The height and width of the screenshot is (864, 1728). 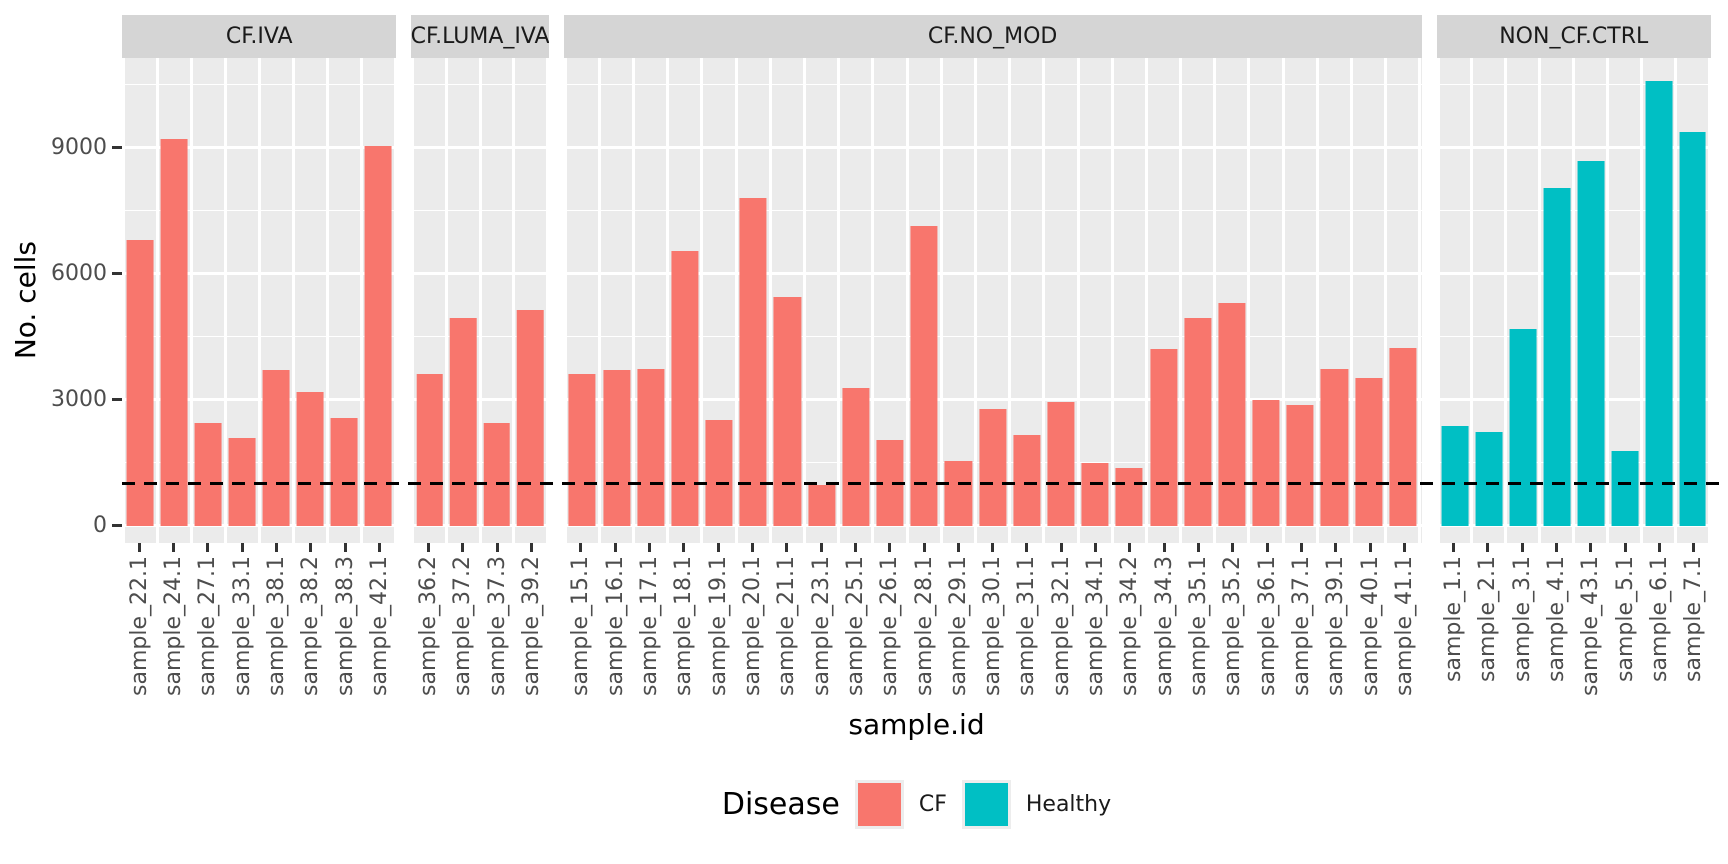 What do you see at coordinates (1233, 634) in the screenshot?
I see `x-label-slot: sample_35.2` at bounding box center [1233, 634].